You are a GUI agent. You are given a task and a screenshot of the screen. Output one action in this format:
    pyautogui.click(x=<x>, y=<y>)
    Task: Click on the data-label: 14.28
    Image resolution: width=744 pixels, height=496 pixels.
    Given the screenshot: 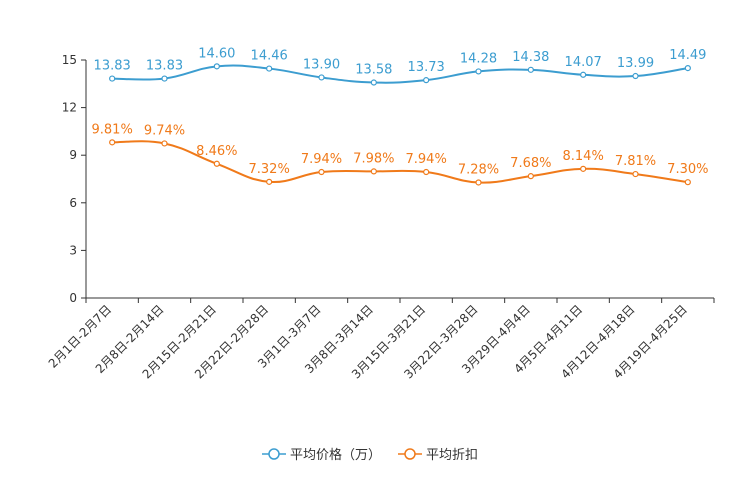 What is the action you would take?
    pyautogui.click(x=478, y=58)
    